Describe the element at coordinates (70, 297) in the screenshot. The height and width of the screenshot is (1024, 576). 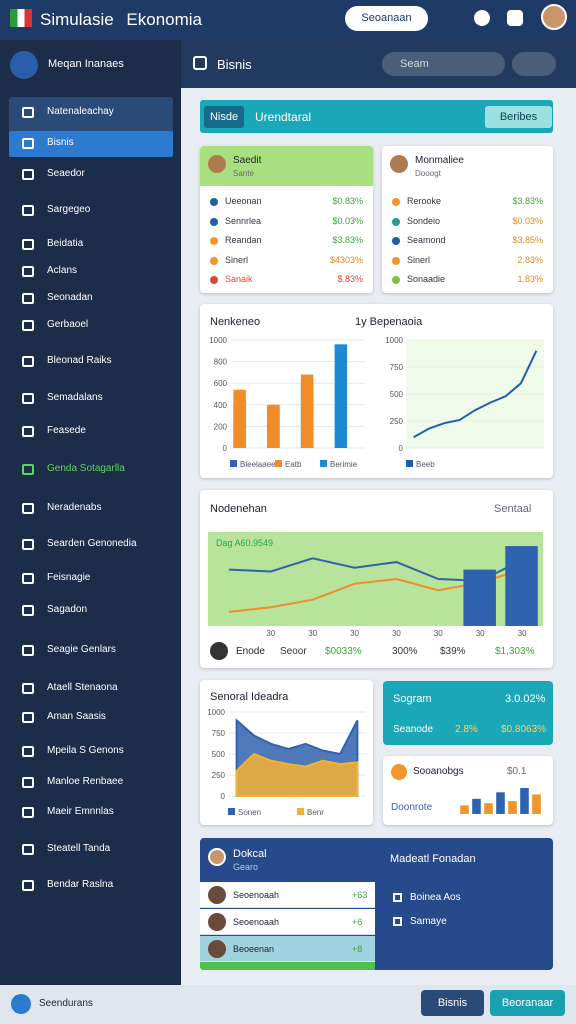
I see `nav-item: Seonadan` at that location.